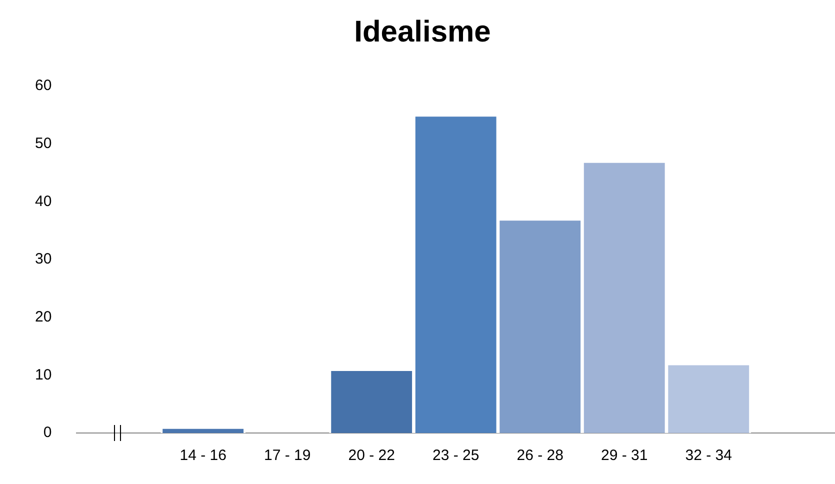  Describe the element at coordinates (43, 85) in the screenshot. I see `y-tick-label: 60` at that location.